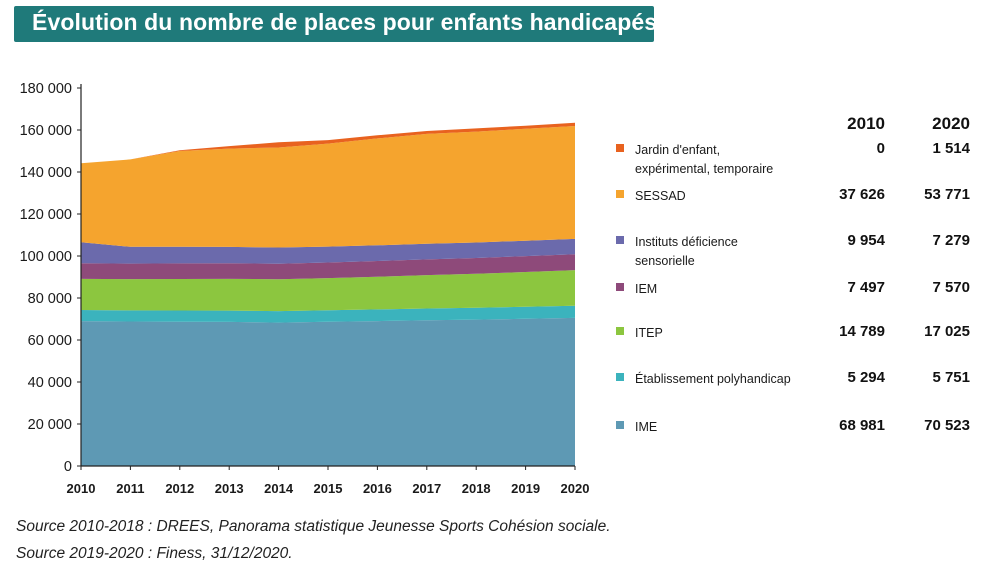 The height and width of the screenshot is (582, 981). What do you see at coordinates (46, 215) in the screenshot?
I see `y-tick-label: 120 000` at bounding box center [46, 215].